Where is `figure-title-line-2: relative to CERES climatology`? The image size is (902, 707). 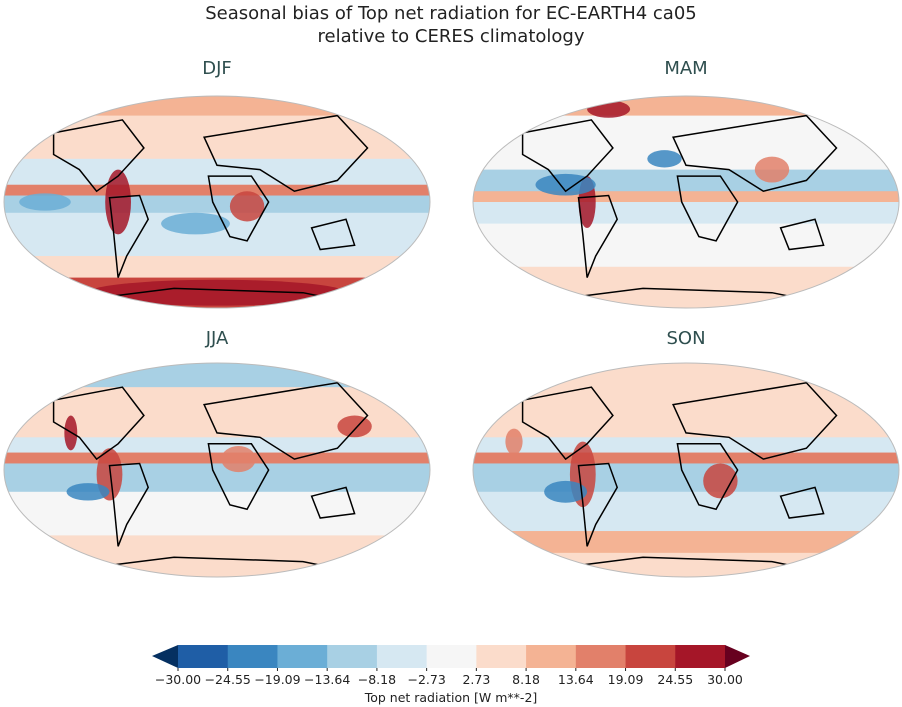
figure-title-line-2: relative to CERES climatology is located at coordinates (451, 36).